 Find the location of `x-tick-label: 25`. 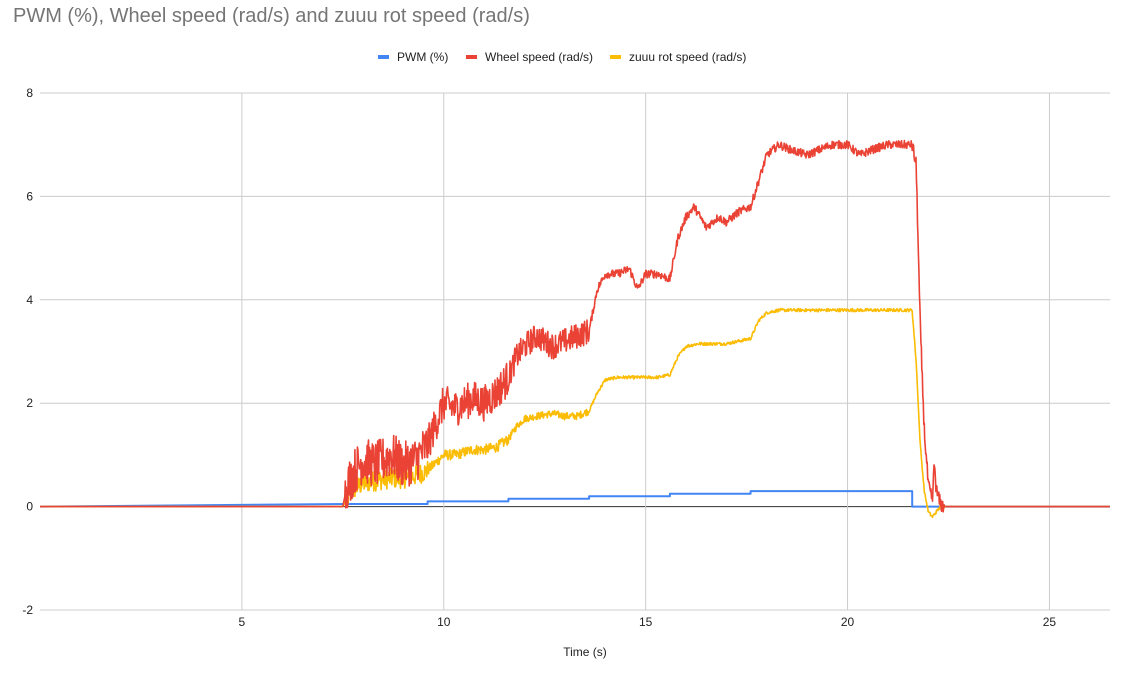

x-tick-label: 25 is located at coordinates (1050, 622).